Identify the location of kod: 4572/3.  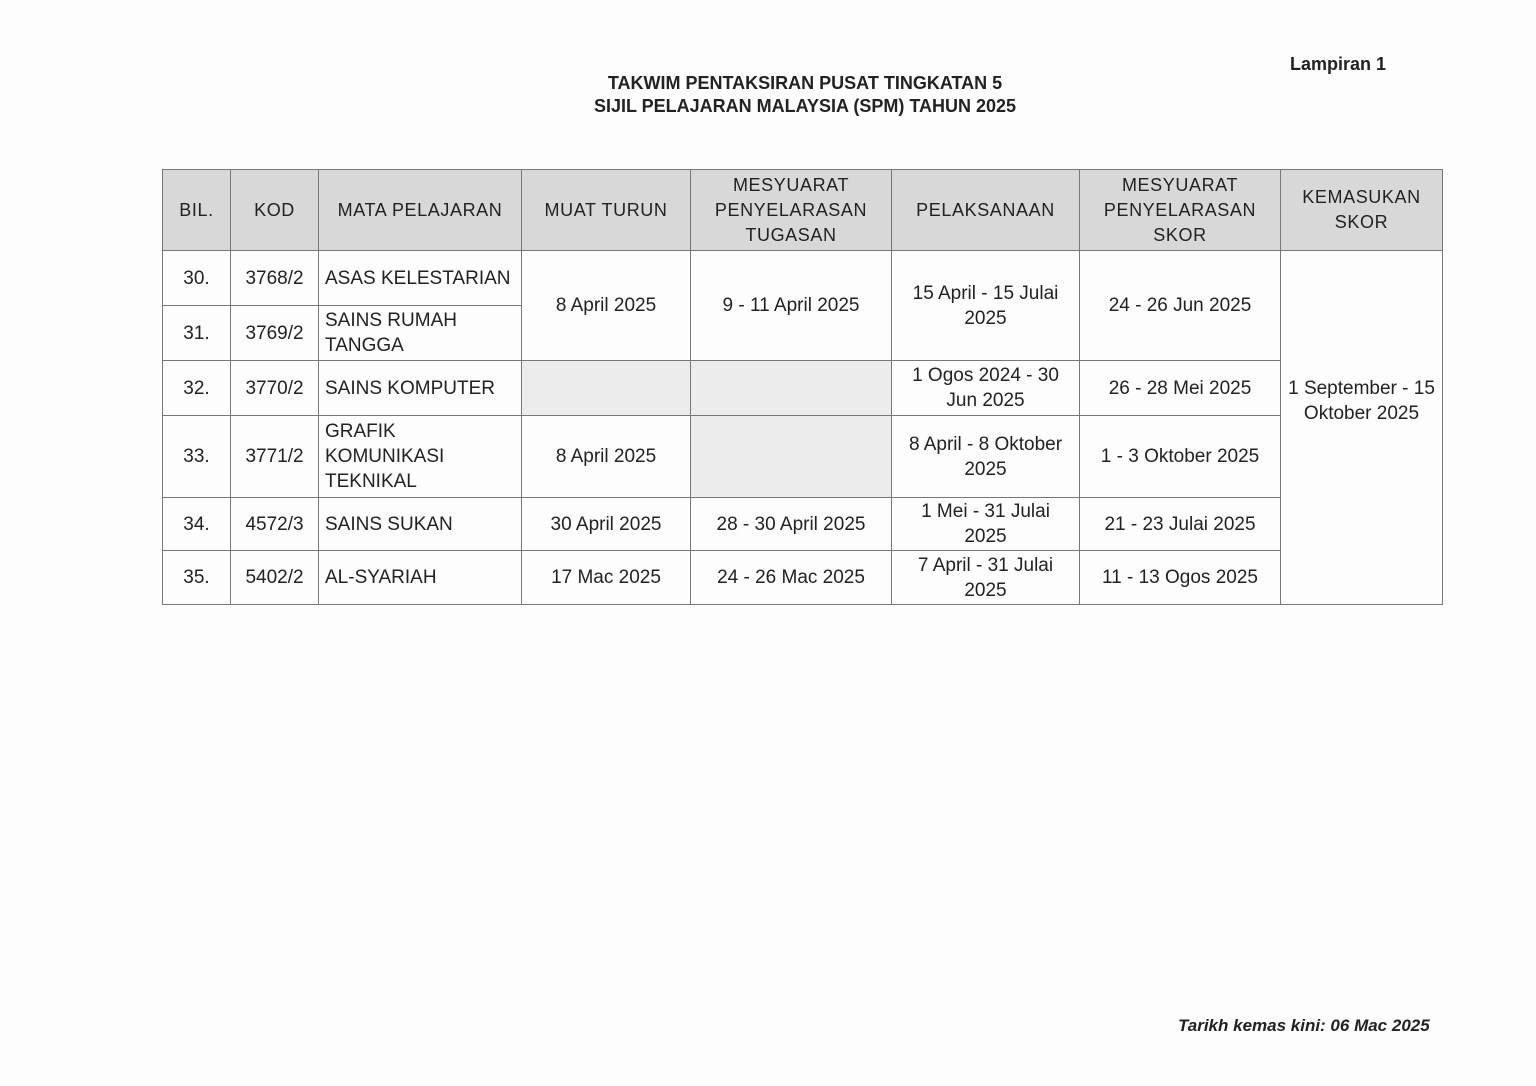
(274, 524).